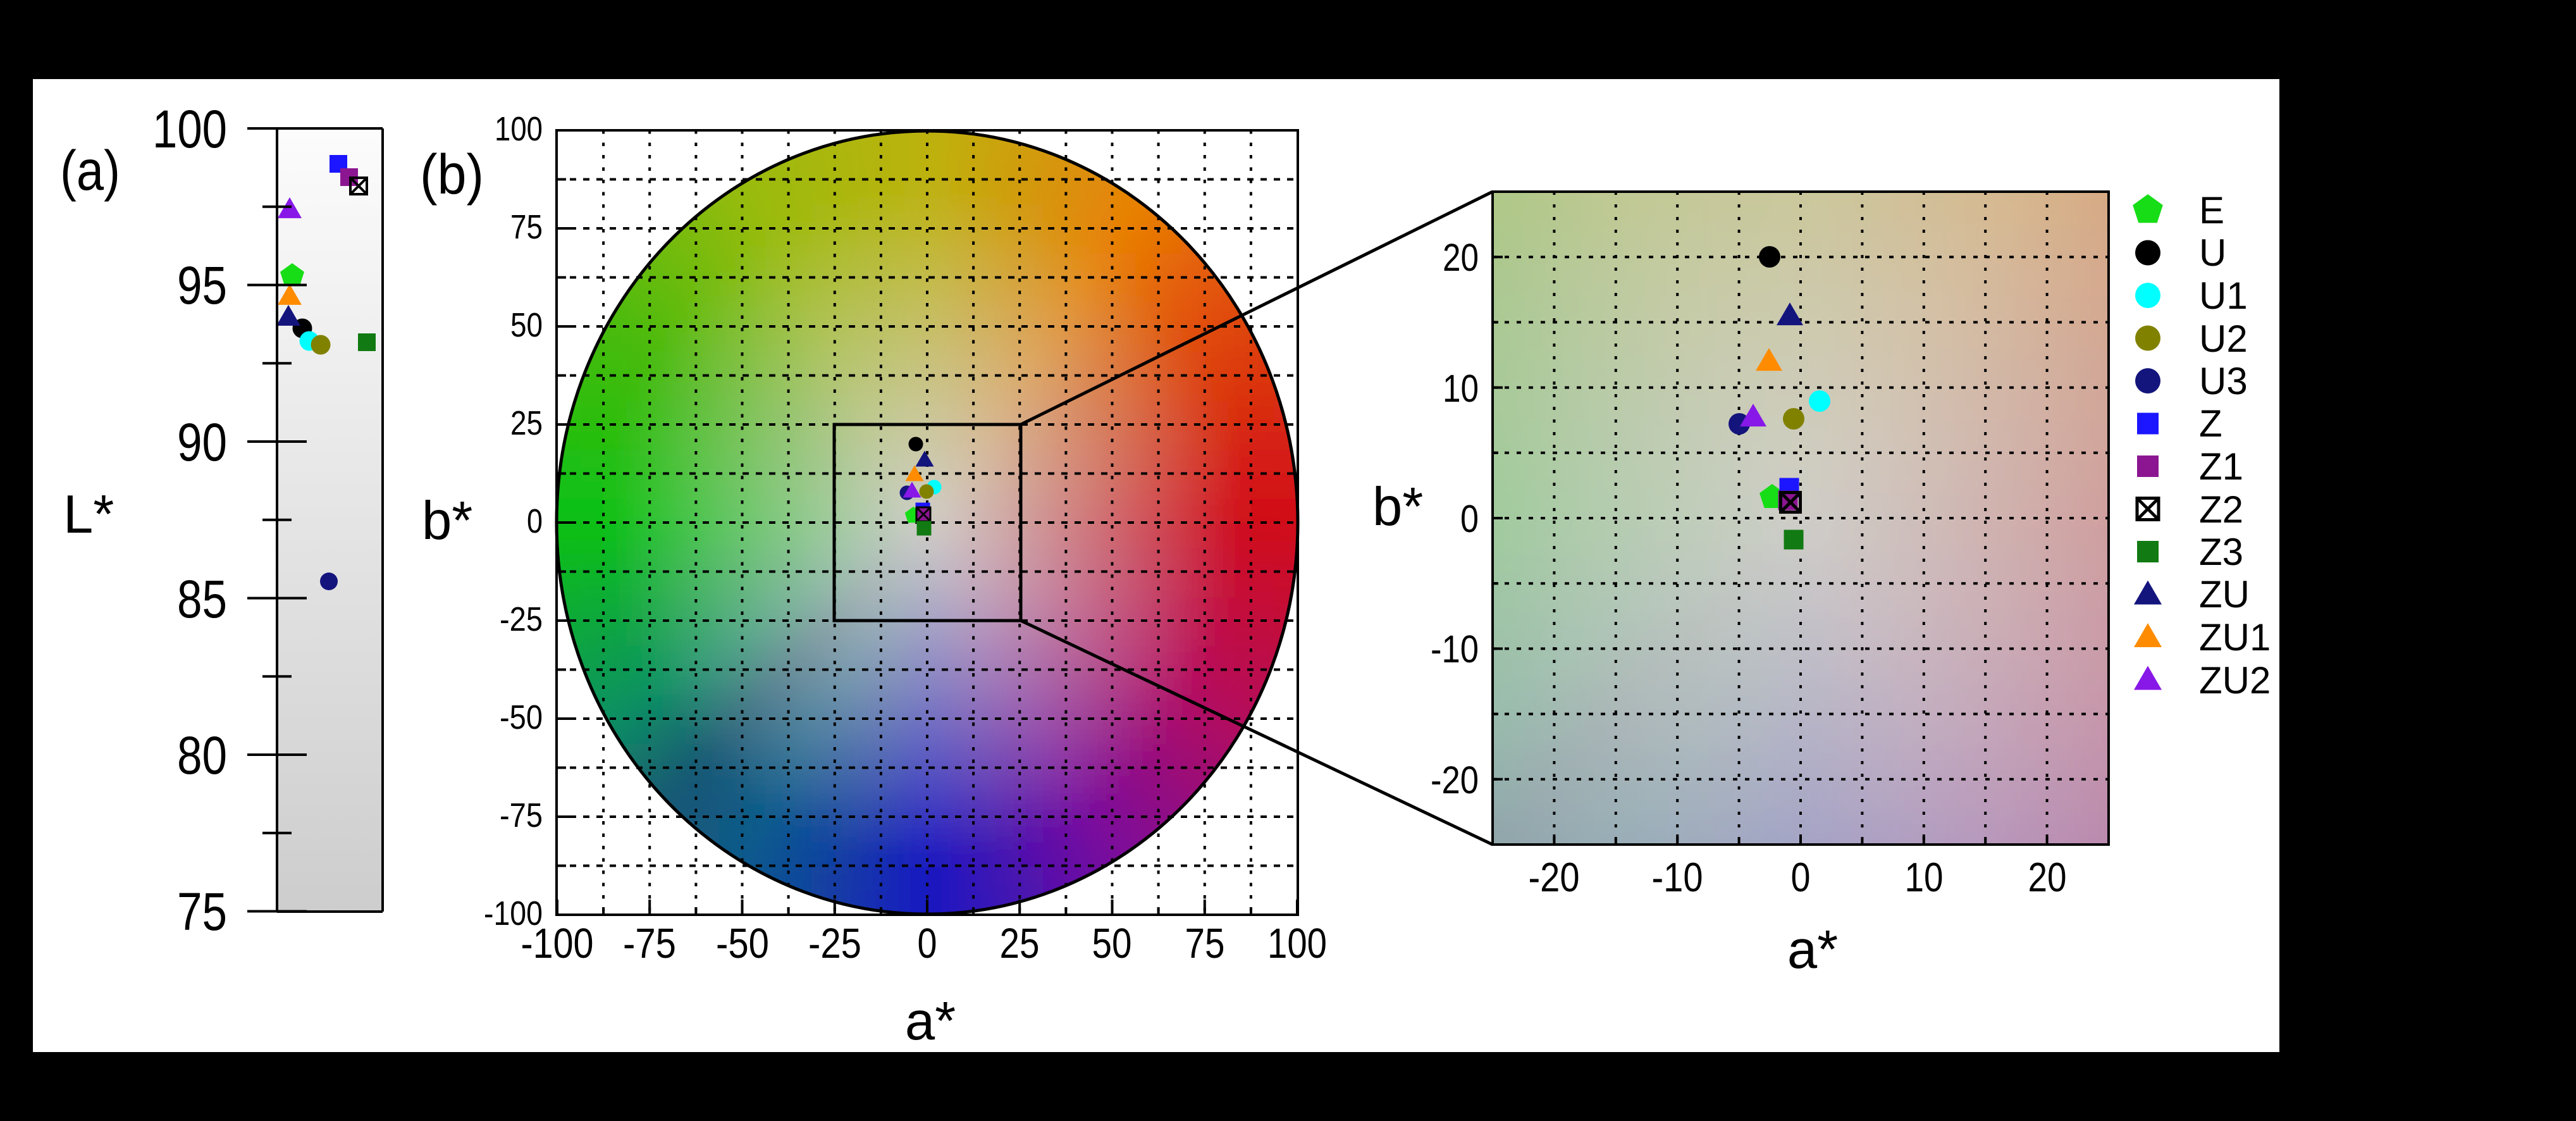  Describe the element at coordinates (2223, 381) in the screenshot. I see `svg-text: U3` at that location.